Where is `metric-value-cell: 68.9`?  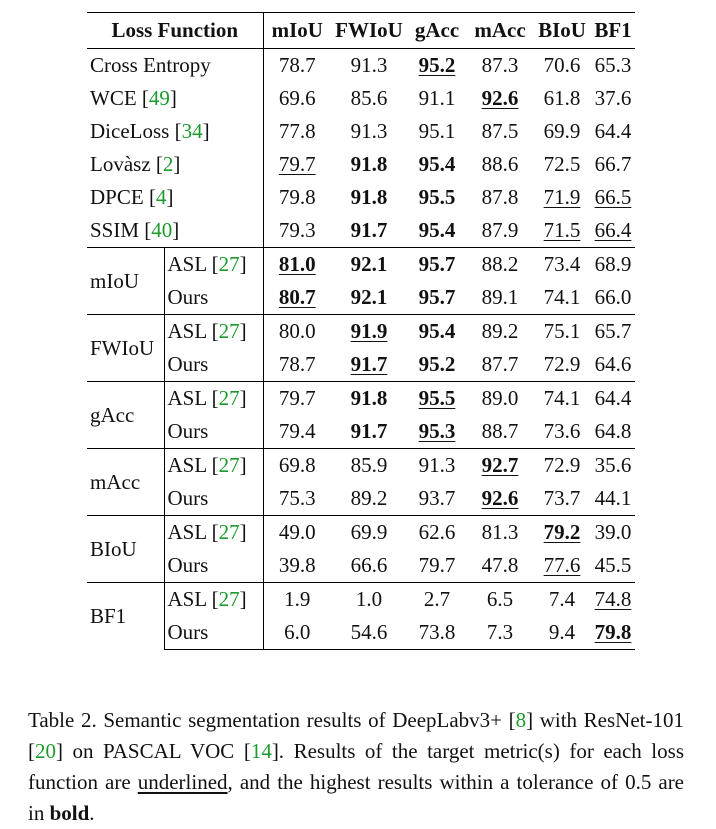 metric-value-cell: 68.9 is located at coordinates (613, 264).